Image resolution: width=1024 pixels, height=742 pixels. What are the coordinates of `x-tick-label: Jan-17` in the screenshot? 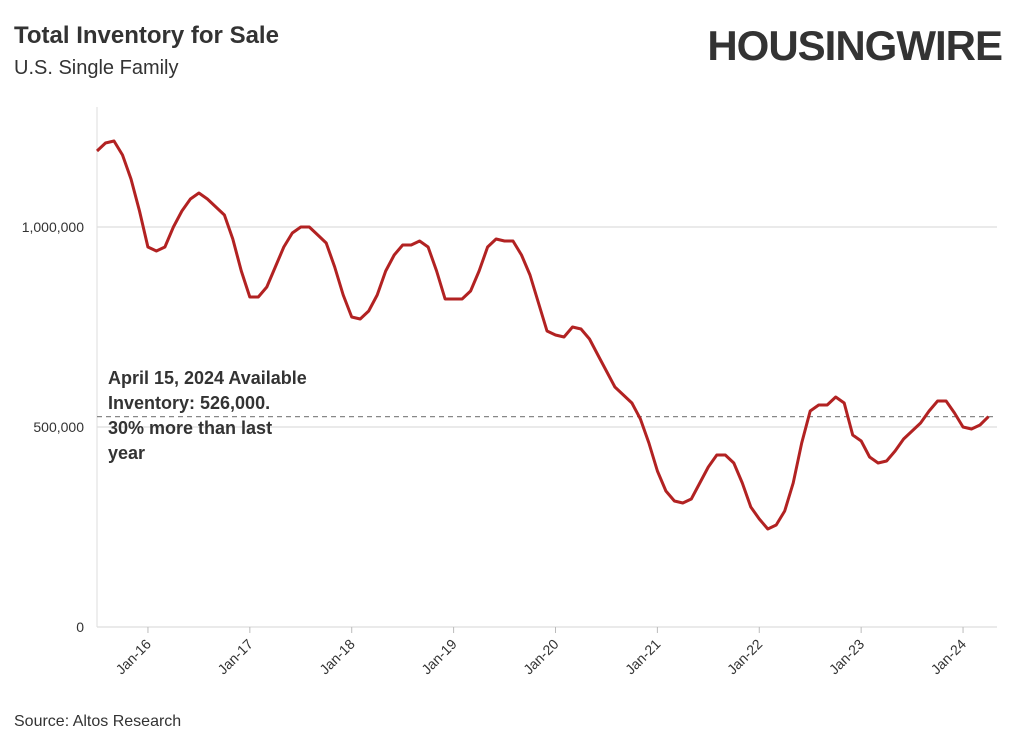 It's located at (235, 657).